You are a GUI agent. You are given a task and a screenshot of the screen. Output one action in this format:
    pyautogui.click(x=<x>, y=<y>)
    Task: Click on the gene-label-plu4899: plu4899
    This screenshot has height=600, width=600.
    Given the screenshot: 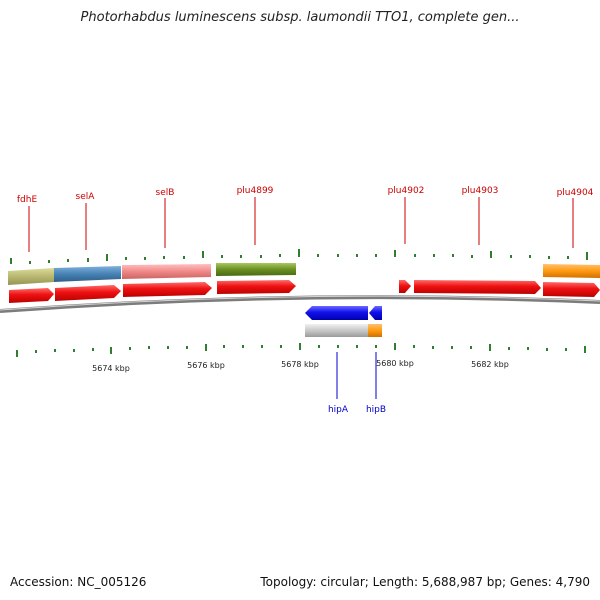 What is the action you would take?
    pyautogui.click(x=255, y=191)
    